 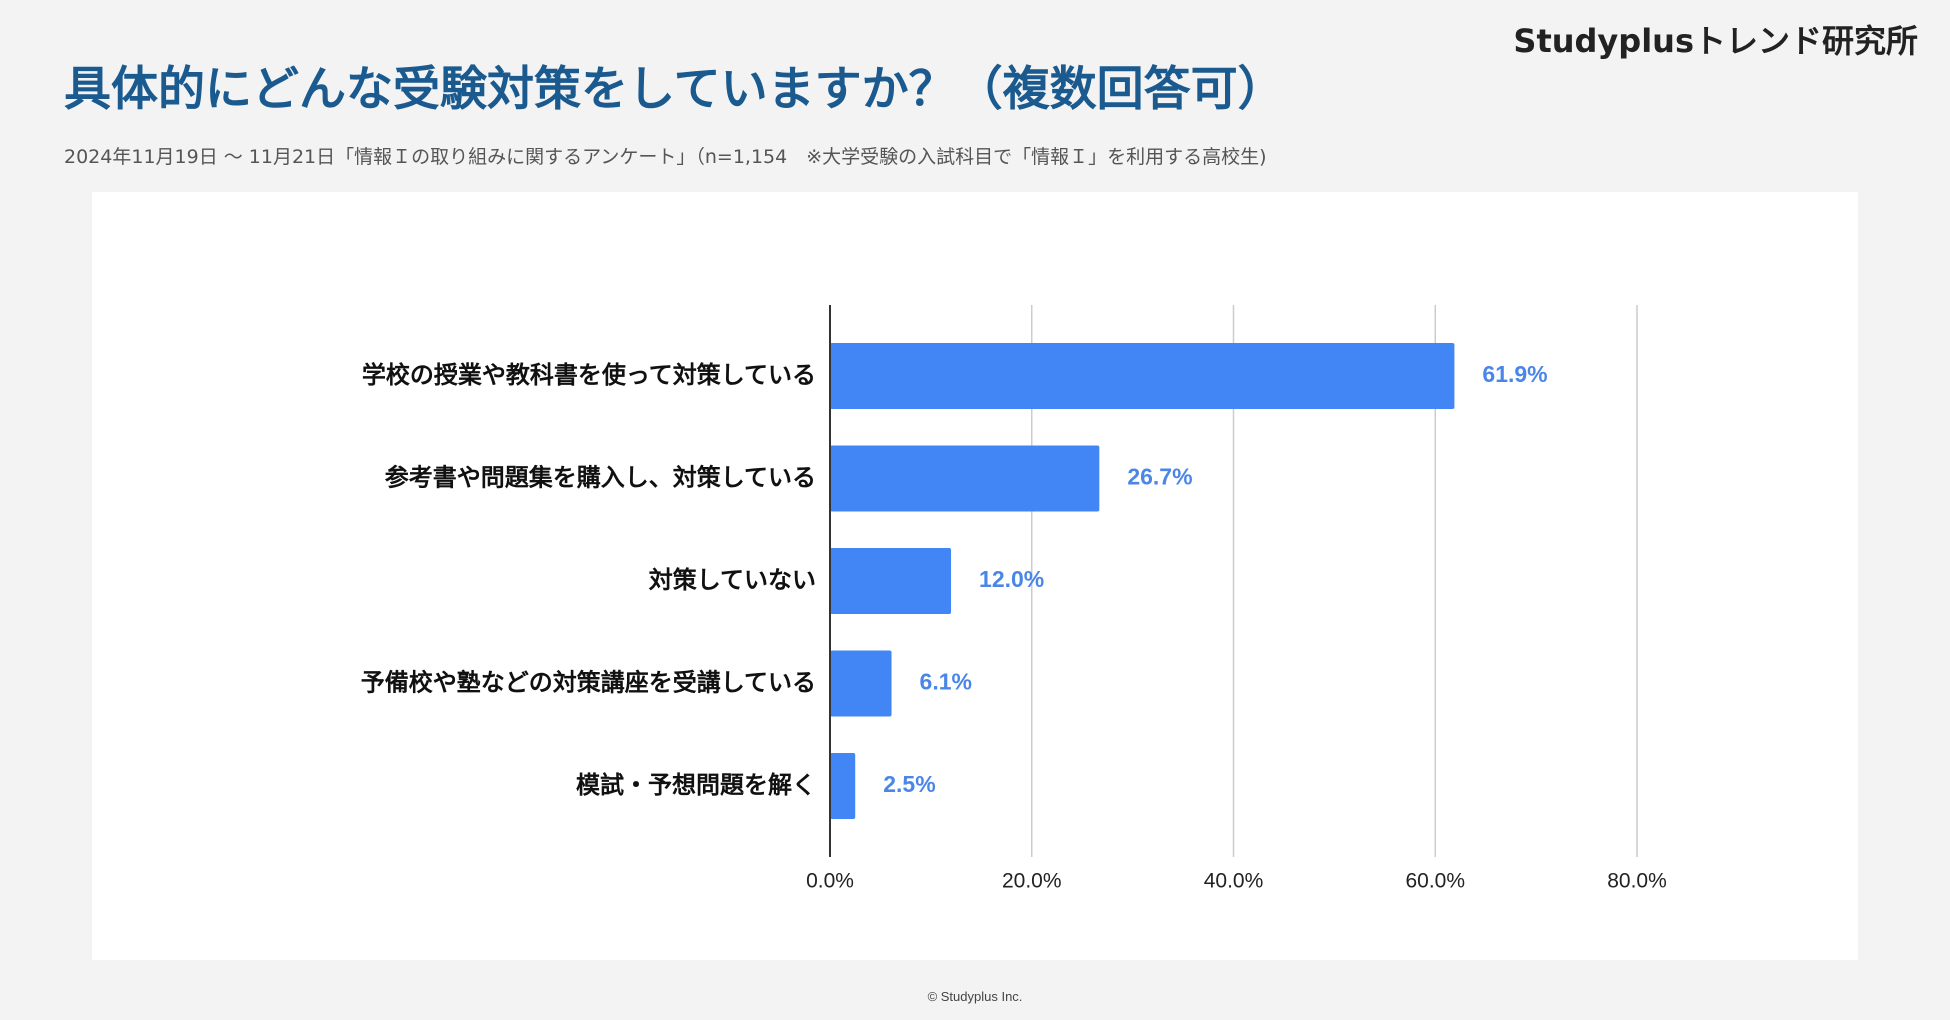 I want to click on category-label: 模試・予想問題を解く, so click(x=696, y=785).